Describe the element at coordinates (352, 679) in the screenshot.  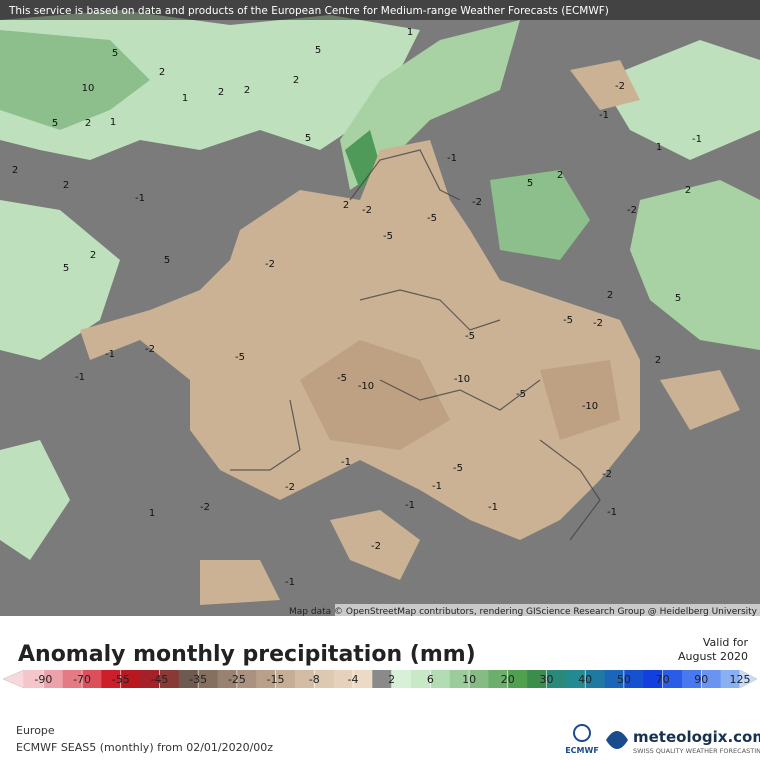
I see `colorbar-label: -4` at that location.